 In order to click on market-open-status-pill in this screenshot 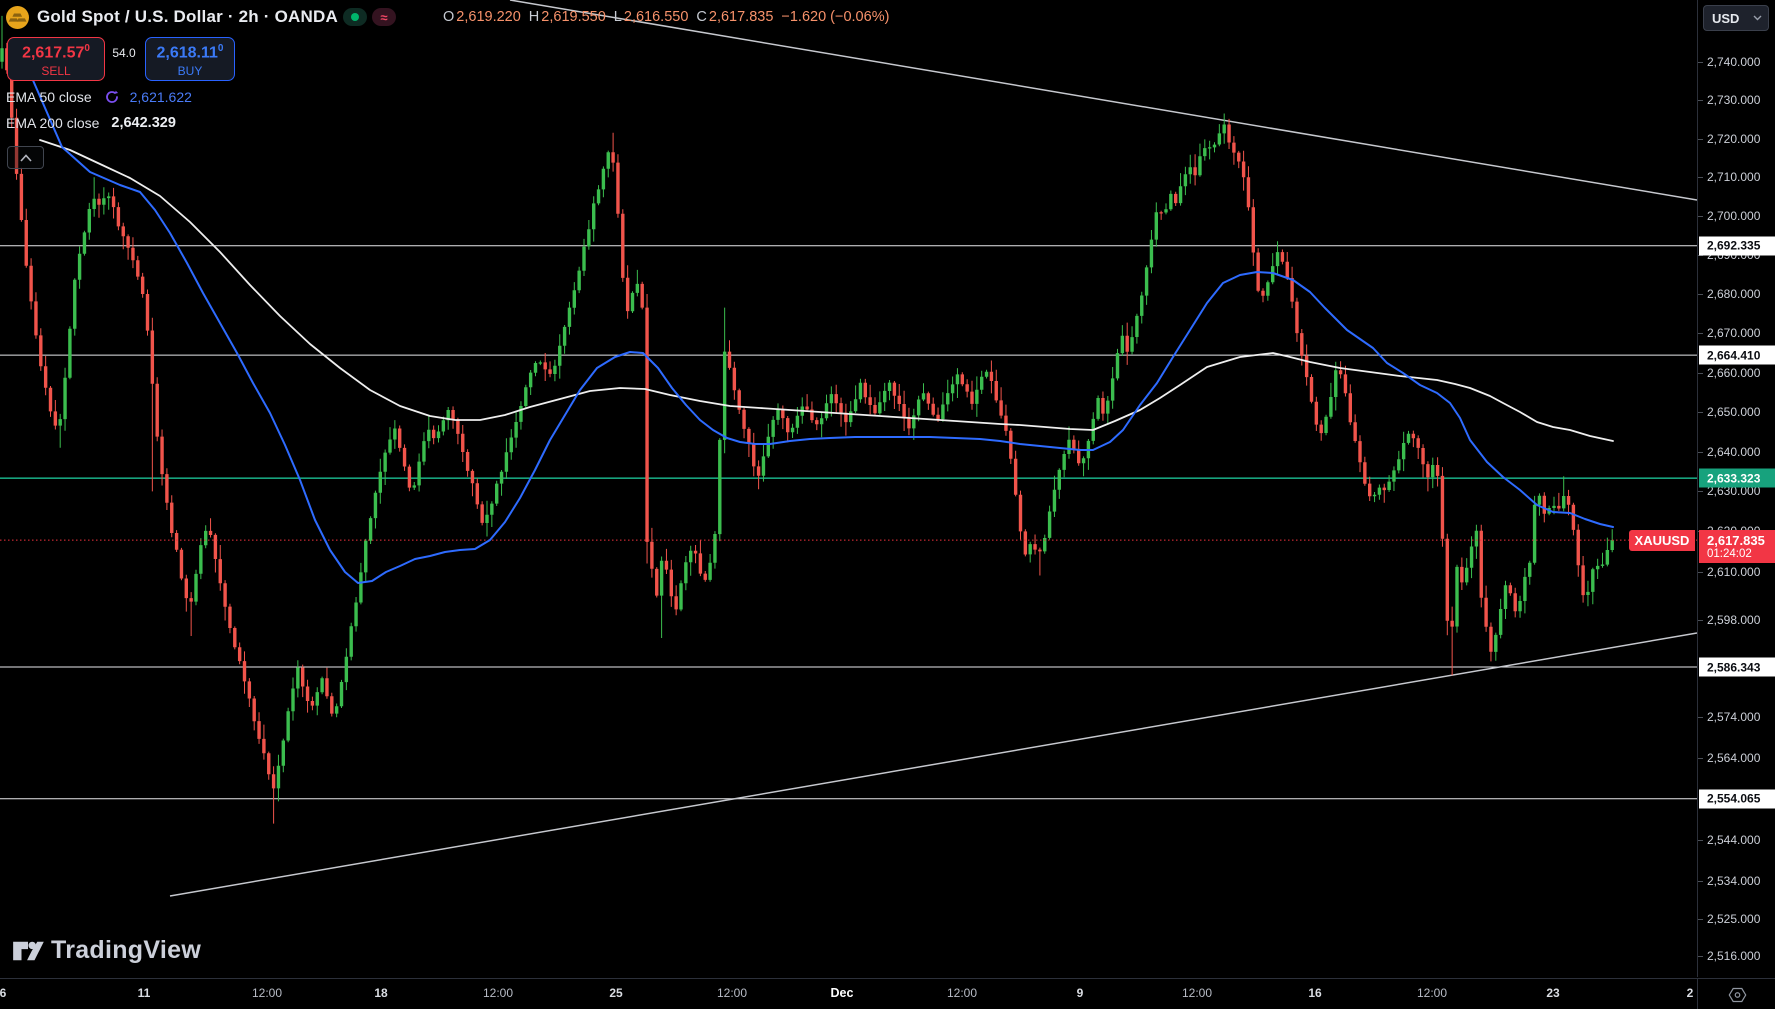, I will do `click(354, 17)`.